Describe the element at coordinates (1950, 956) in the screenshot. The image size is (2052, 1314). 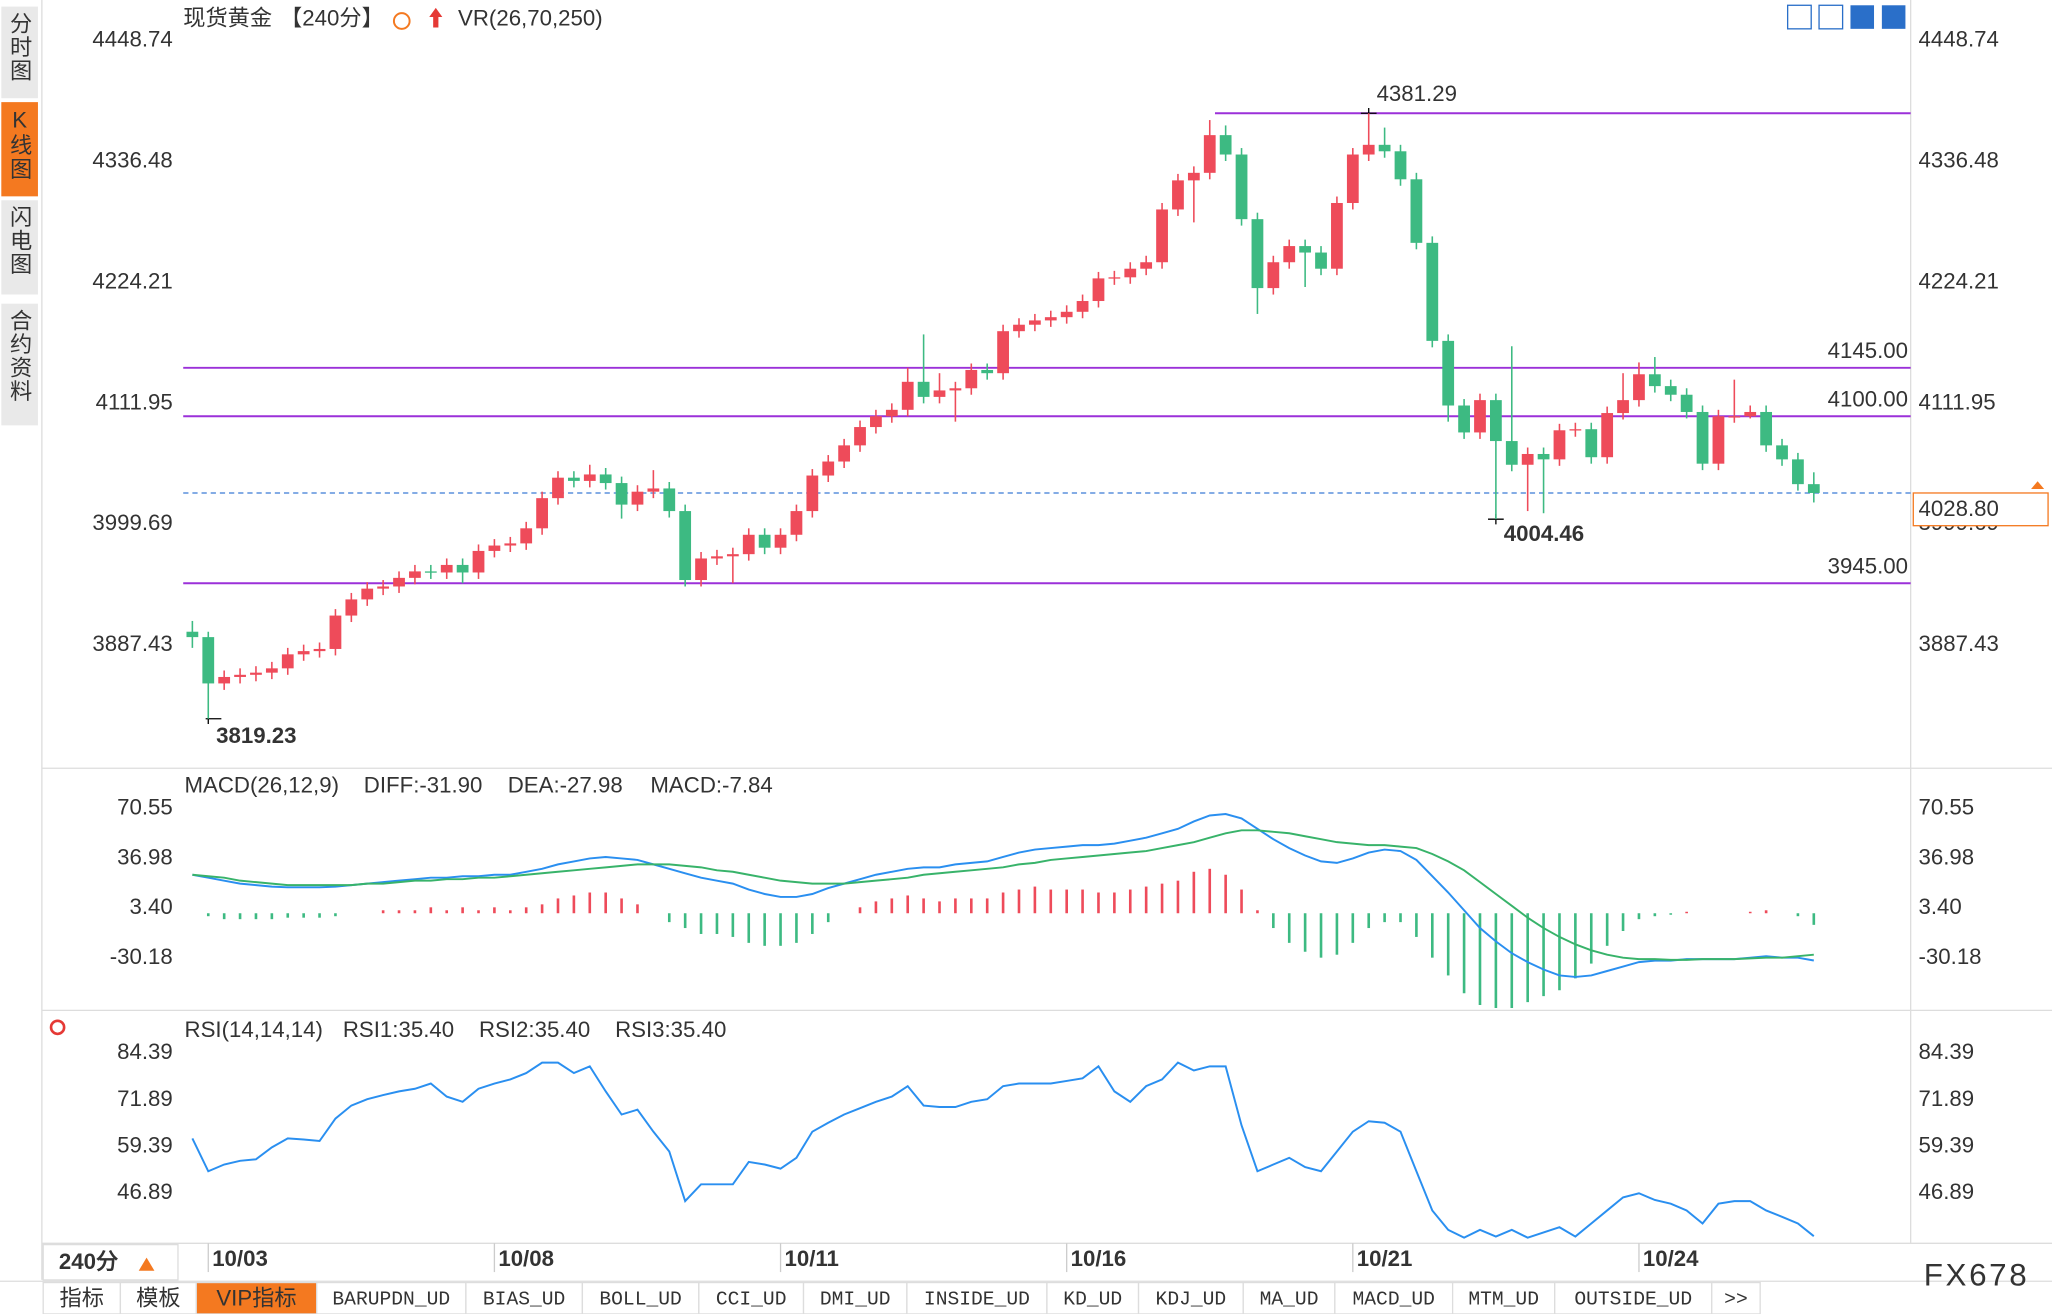
I see `y-tick-label: -30.18` at that location.